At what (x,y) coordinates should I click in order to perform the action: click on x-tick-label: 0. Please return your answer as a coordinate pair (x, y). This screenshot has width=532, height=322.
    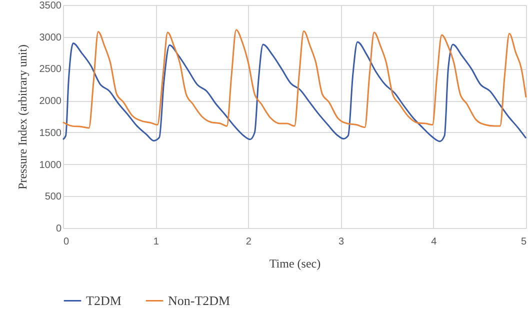
    Looking at the image, I should click on (67, 242).